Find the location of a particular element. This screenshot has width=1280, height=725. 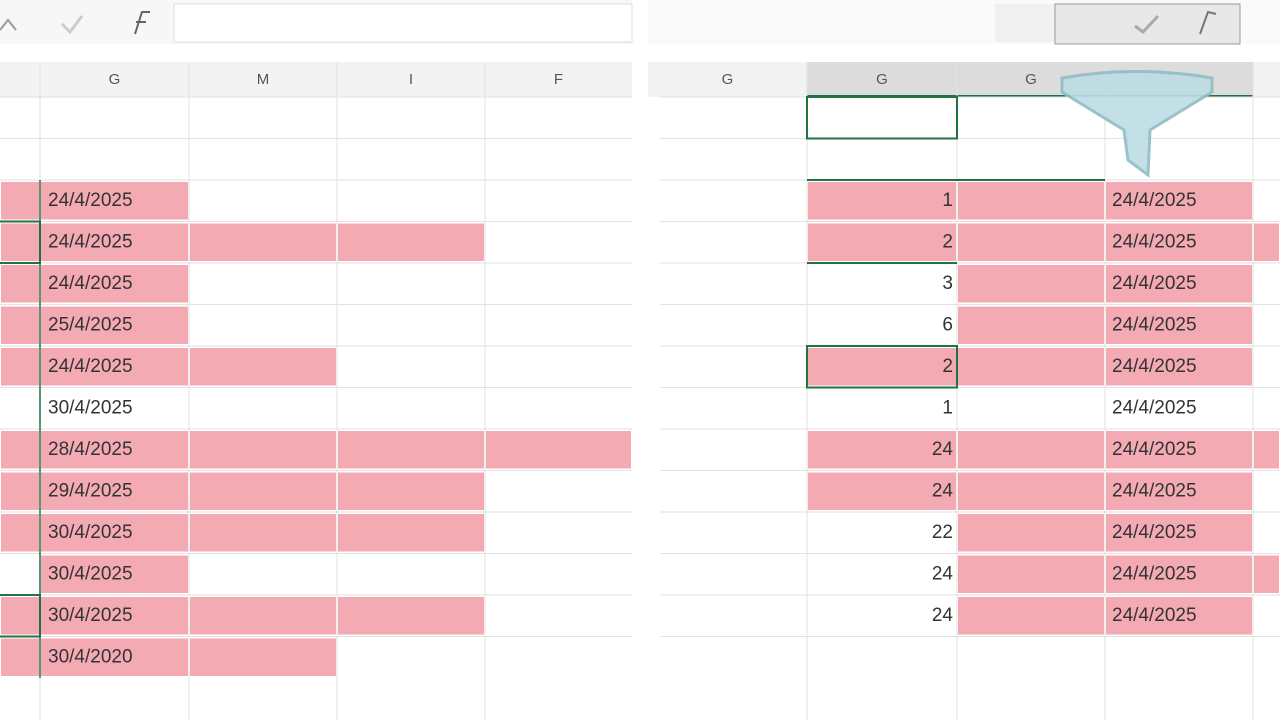

cell-date: 25/4/2025 is located at coordinates (90, 324).